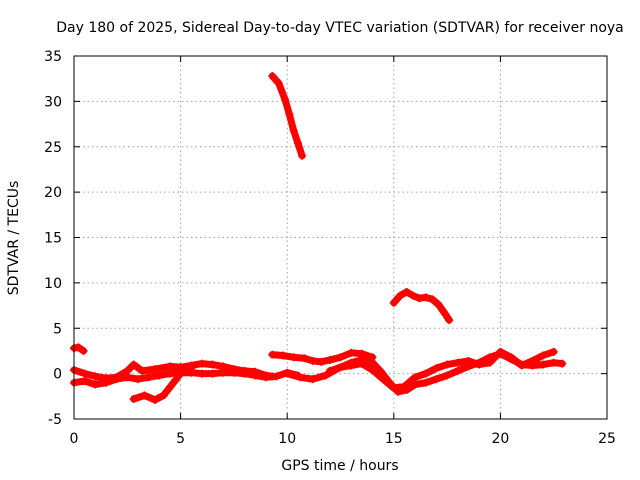 The height and width of the screenshot is (480, 640). I want to click on x-tick-label: 0, so click(74, 439).